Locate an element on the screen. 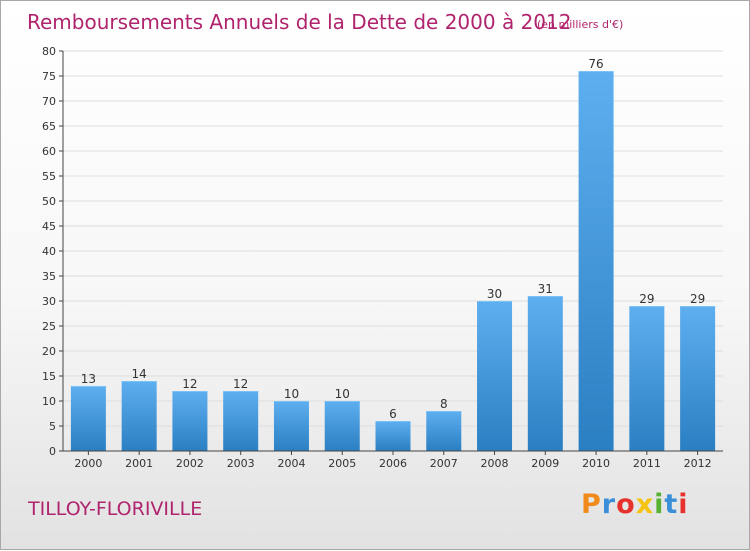 This screenshot has height=551, width=750. y-tick-label: 70 is located at coordinates (49, 101).